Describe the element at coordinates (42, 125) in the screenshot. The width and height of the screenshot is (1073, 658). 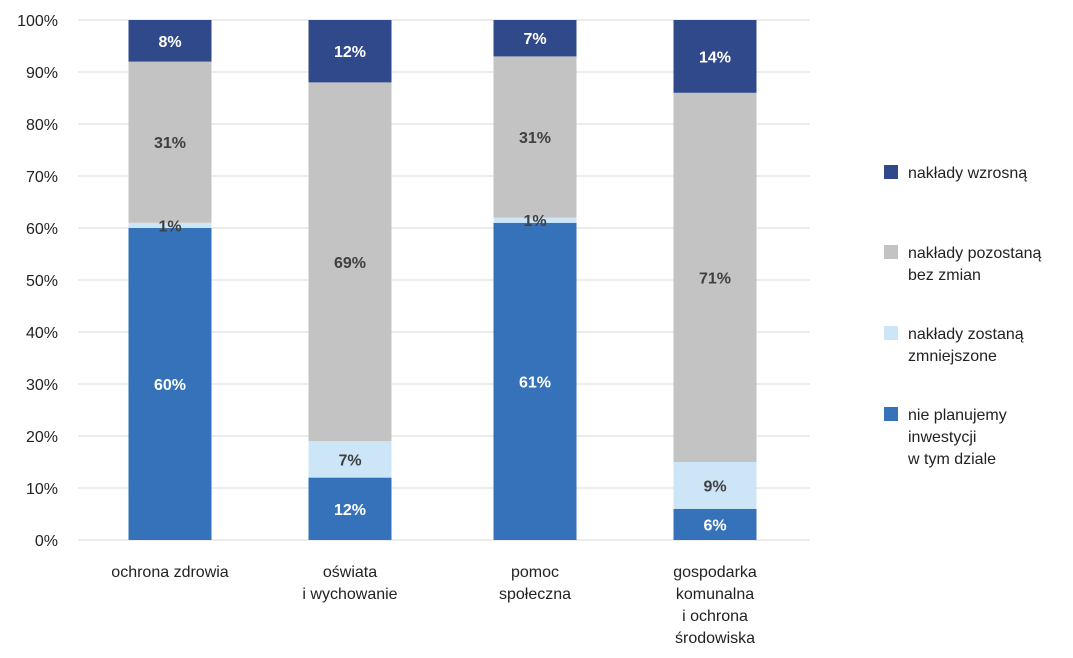
I see `y-tick-label: 80%` at that location.